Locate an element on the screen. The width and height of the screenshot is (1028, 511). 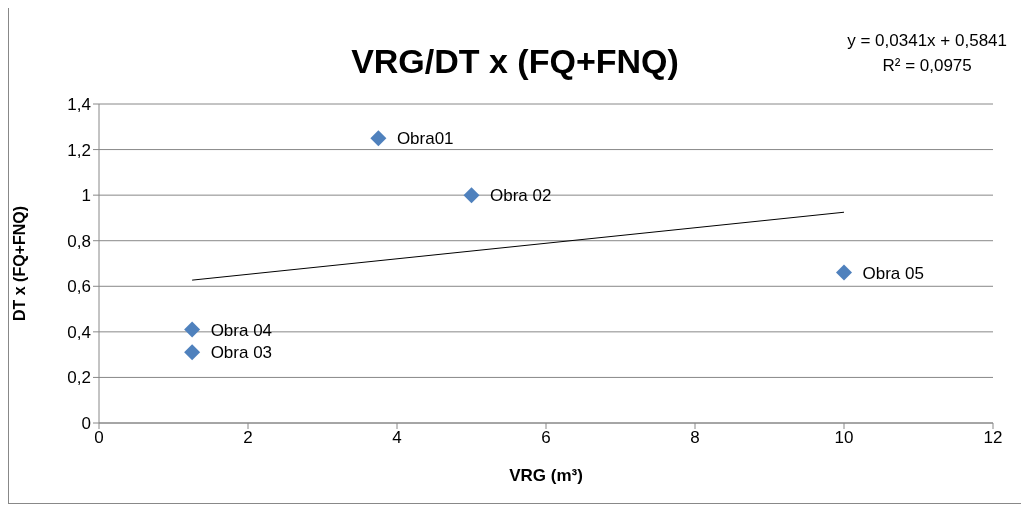
x-tick-label: 12 is located at coordinates (993, 438).